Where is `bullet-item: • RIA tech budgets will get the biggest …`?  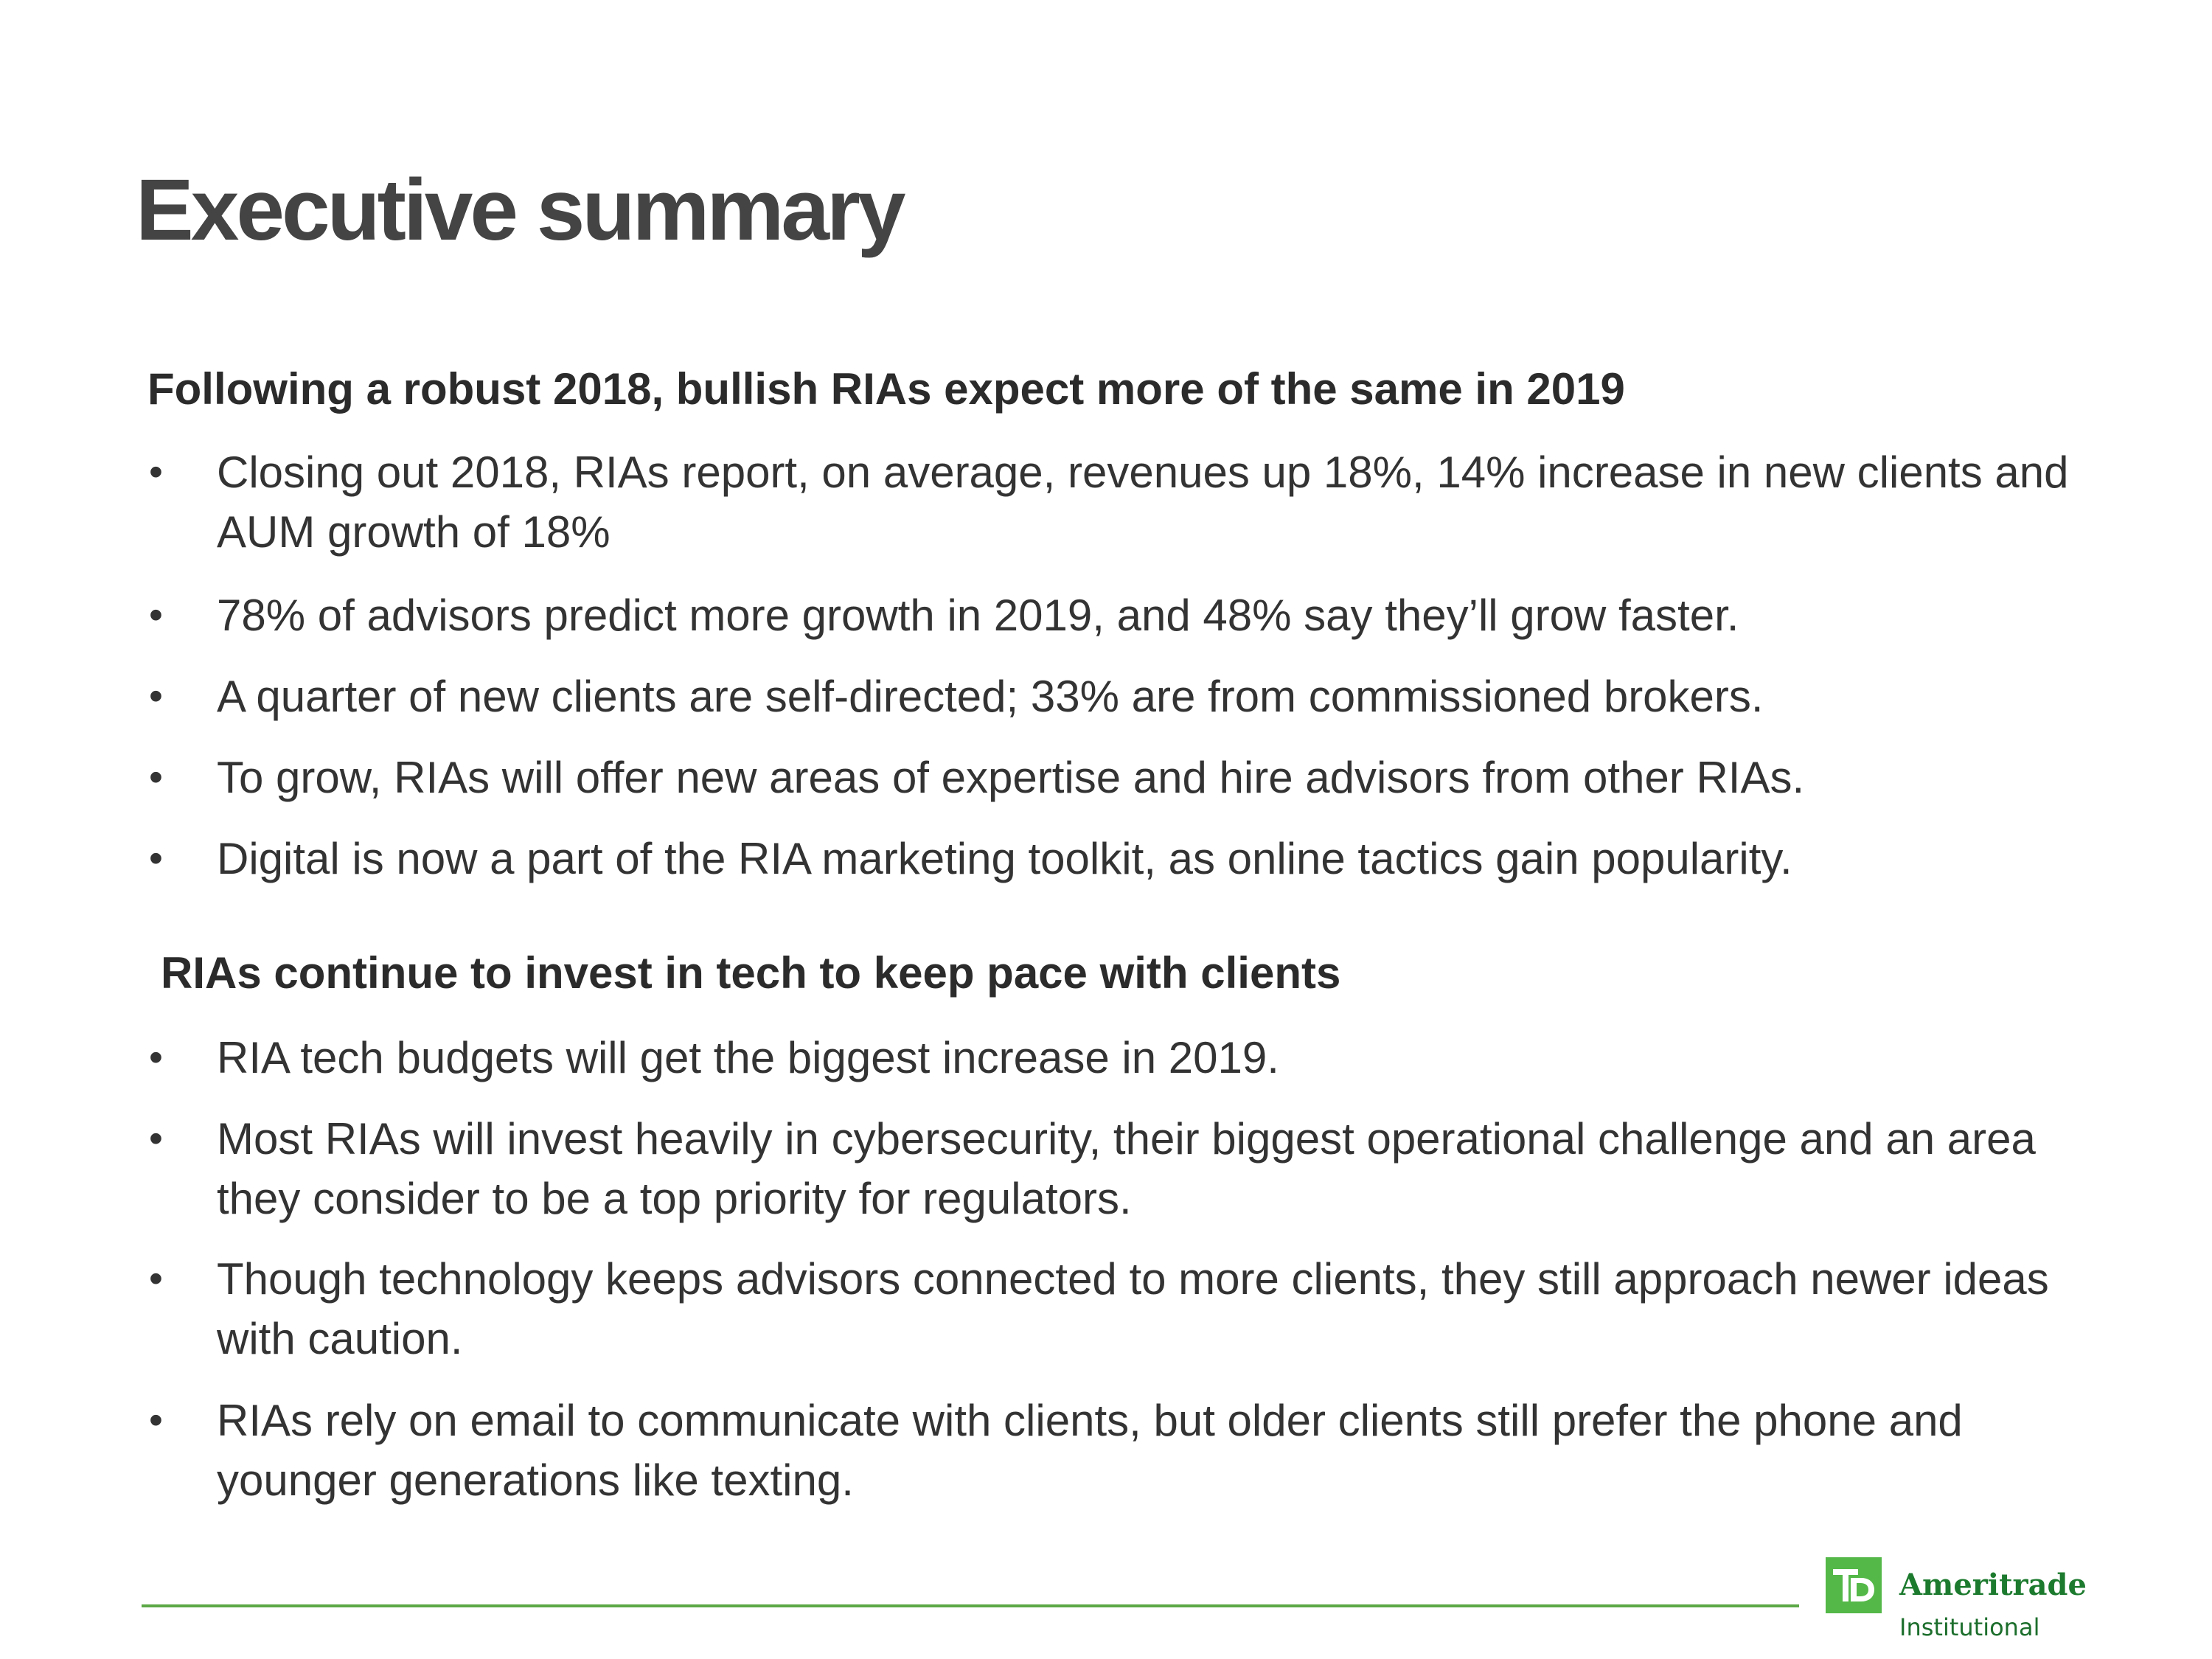
bullet-item: • RIA tech budgets will get the biggest … is located at coordinates (1126, 1058).